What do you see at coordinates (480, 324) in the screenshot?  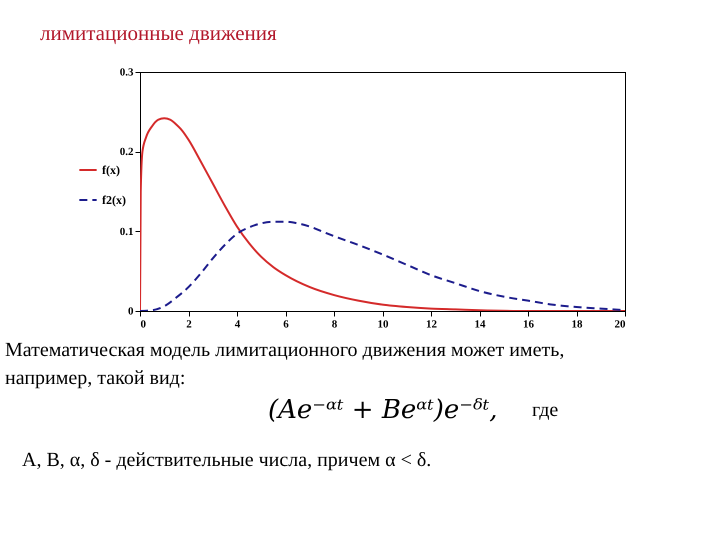 I see `x-tick-label: 14` at bounding box center [480, 324].